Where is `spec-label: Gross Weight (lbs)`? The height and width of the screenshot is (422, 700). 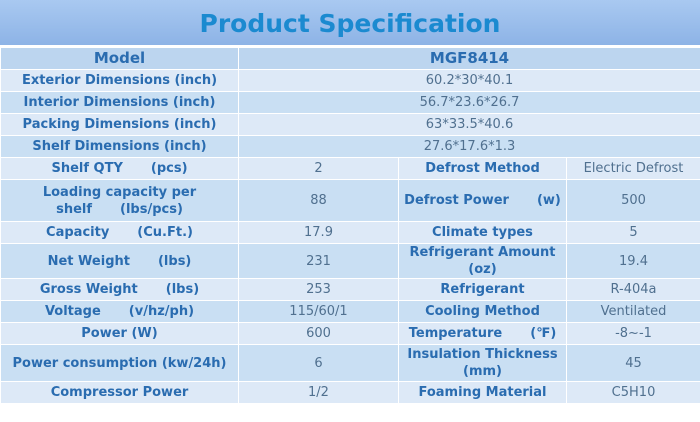
spec-label: Gross Weight (lbs) is located at coordinates (119, 289).